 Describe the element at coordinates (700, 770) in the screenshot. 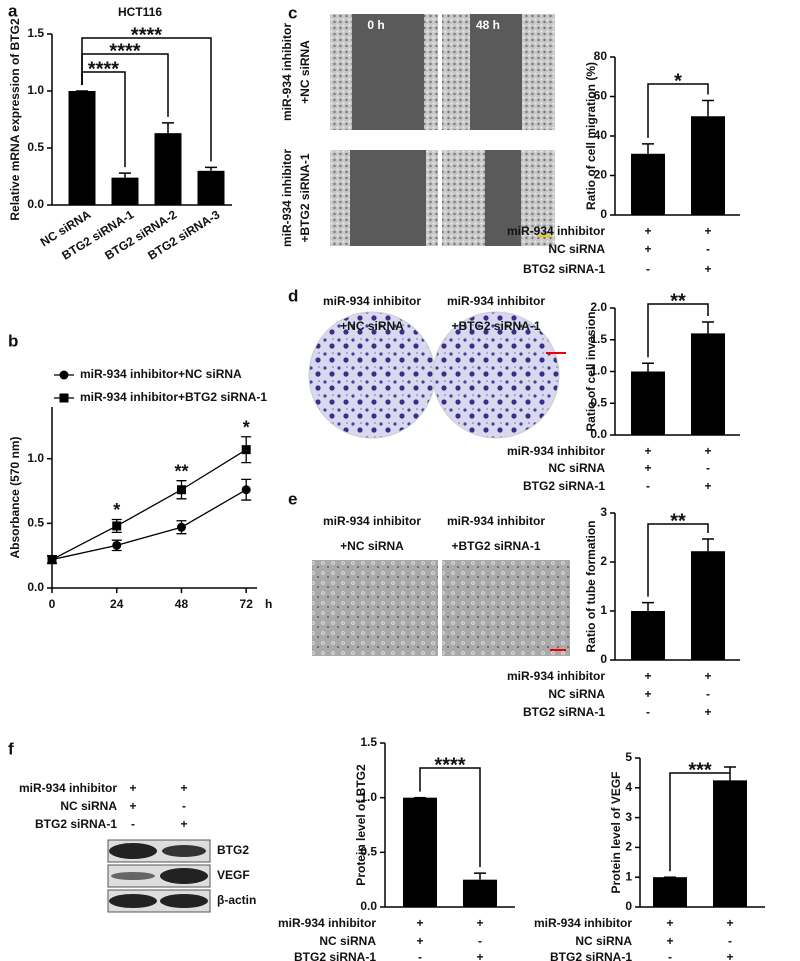

I see `significance-label: ***` at that location.